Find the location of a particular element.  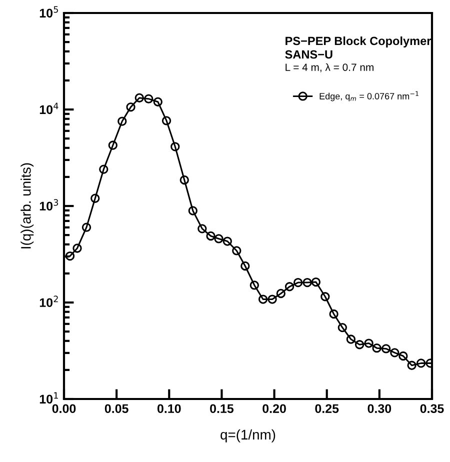

x-tick-label: 0.10 is located at coordinates (169, 409).